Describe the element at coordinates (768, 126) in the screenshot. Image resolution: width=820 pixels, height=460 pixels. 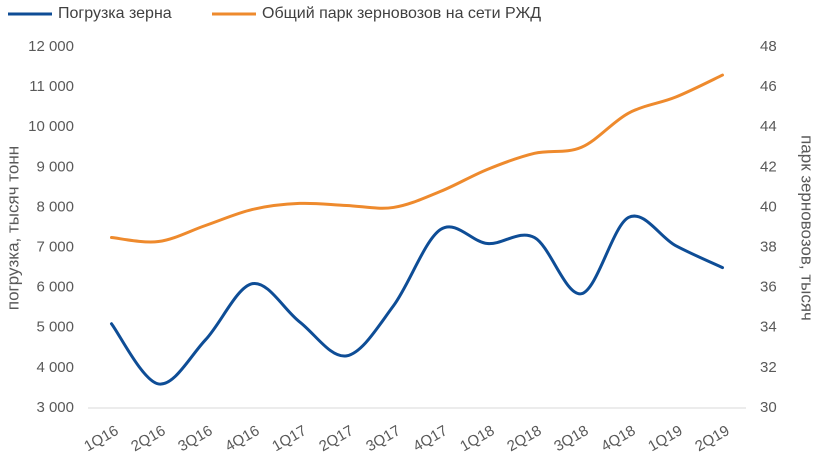
I see `y2-tick-label: 44` at that location.